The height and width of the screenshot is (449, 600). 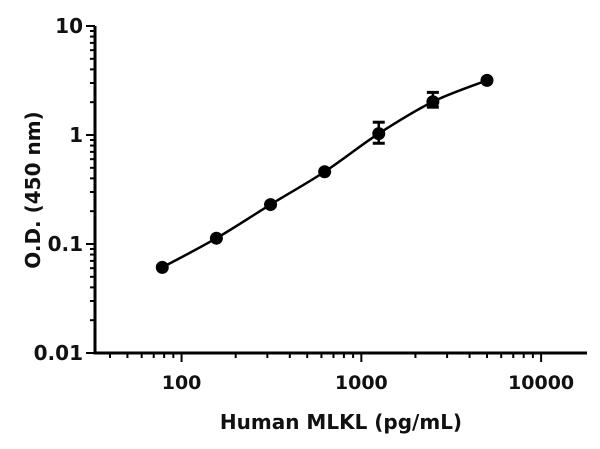 I want to click on y-axis-label: O.D. (450 nm), so click(x=33, y=189).